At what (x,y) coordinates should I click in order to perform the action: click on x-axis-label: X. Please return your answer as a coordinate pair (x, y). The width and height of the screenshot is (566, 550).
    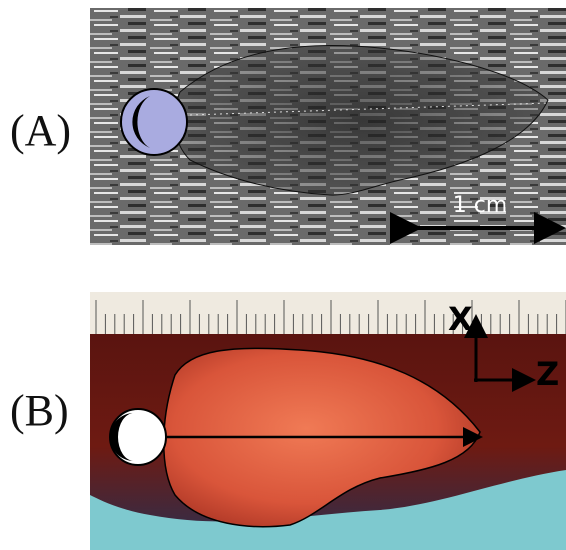
    Looking at the image, I should click on (460, 319).